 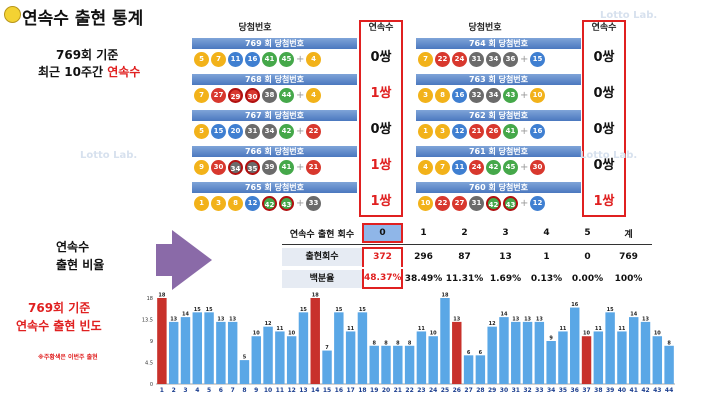 I want to click on x-tick-label: 42, so click(x=645, y=390).